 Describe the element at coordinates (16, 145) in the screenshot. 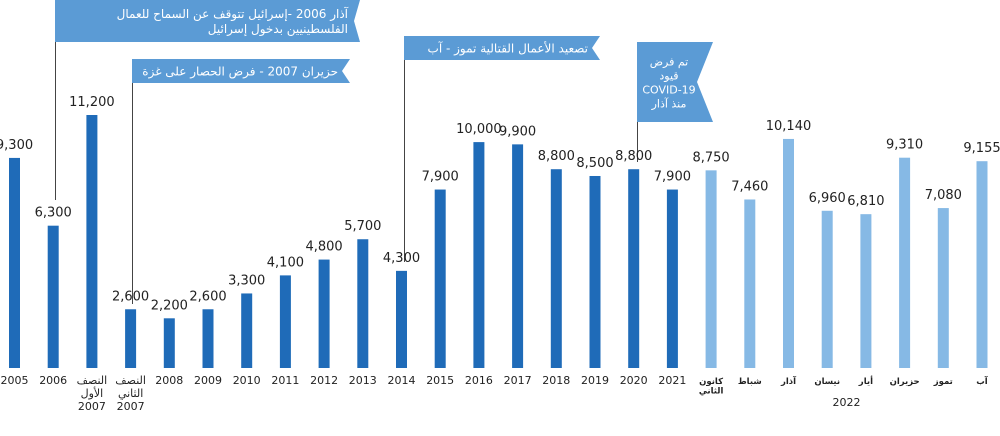

I see `value-label: 9,300` at that location.